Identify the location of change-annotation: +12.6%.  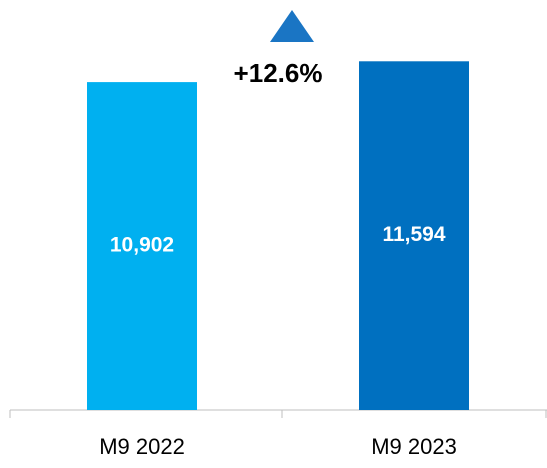
(278, 73).